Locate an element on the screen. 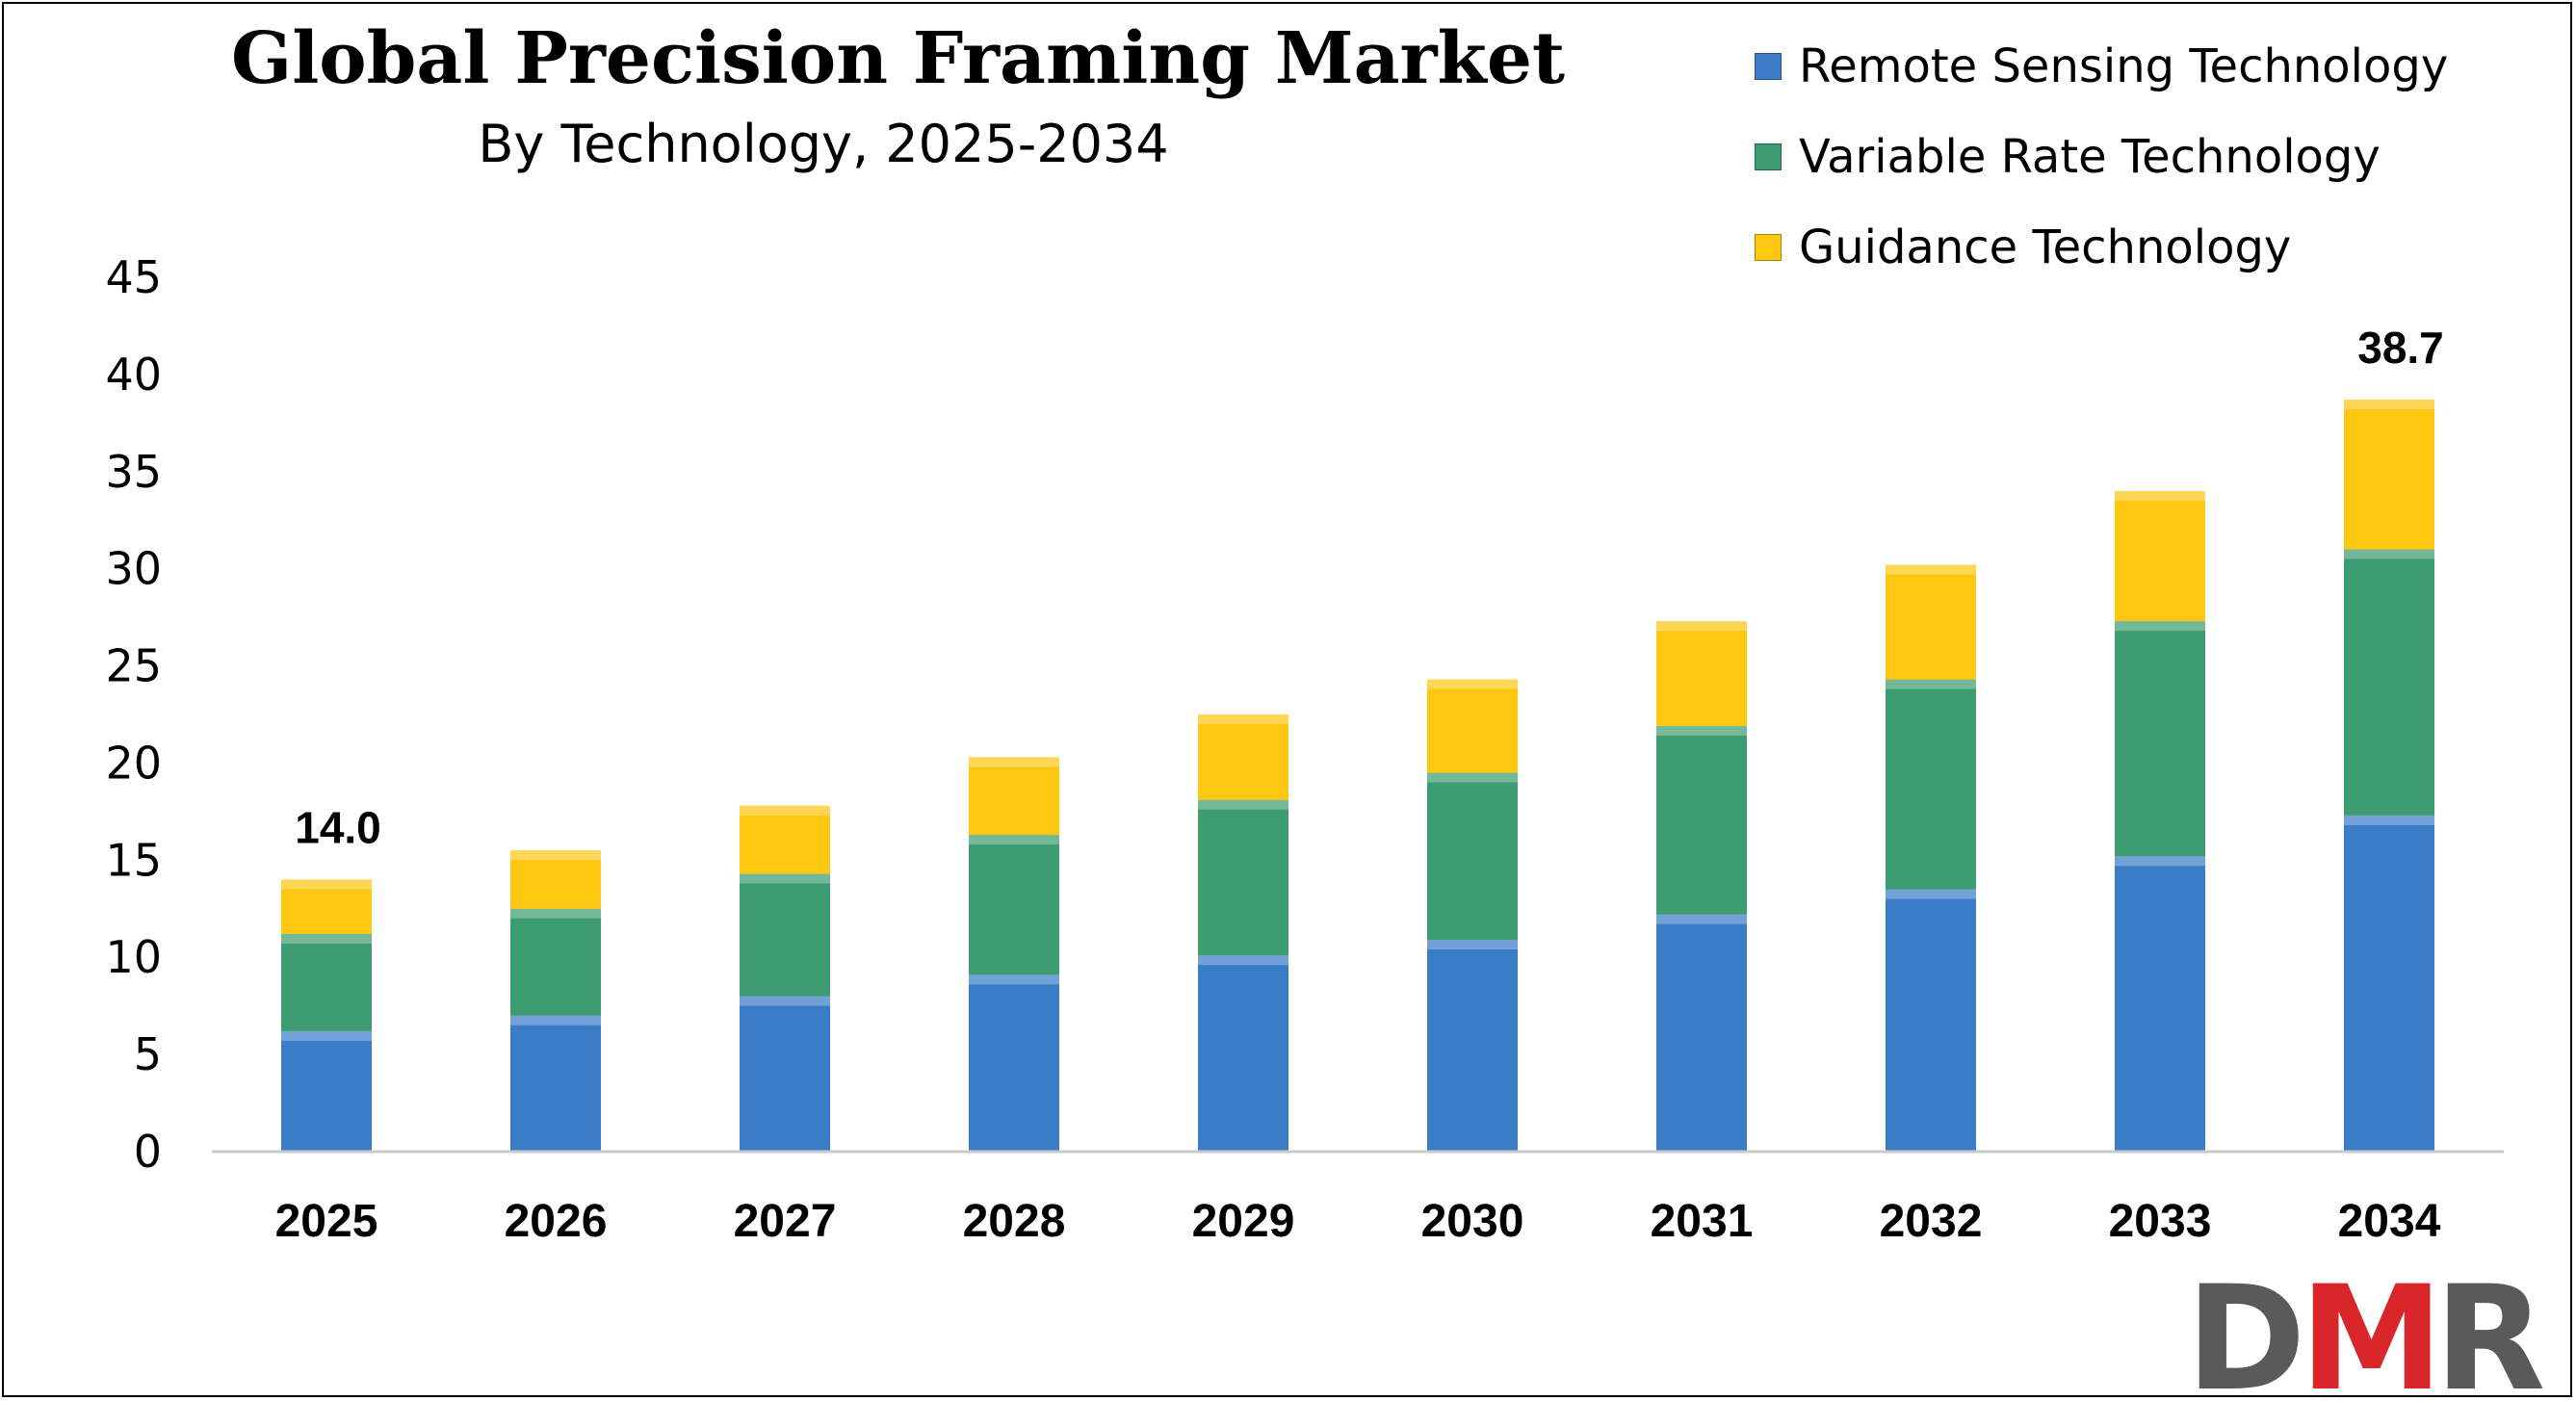  legend-item-variable-rate: Variable Rate Technology is located at coordinates (2101, 157).